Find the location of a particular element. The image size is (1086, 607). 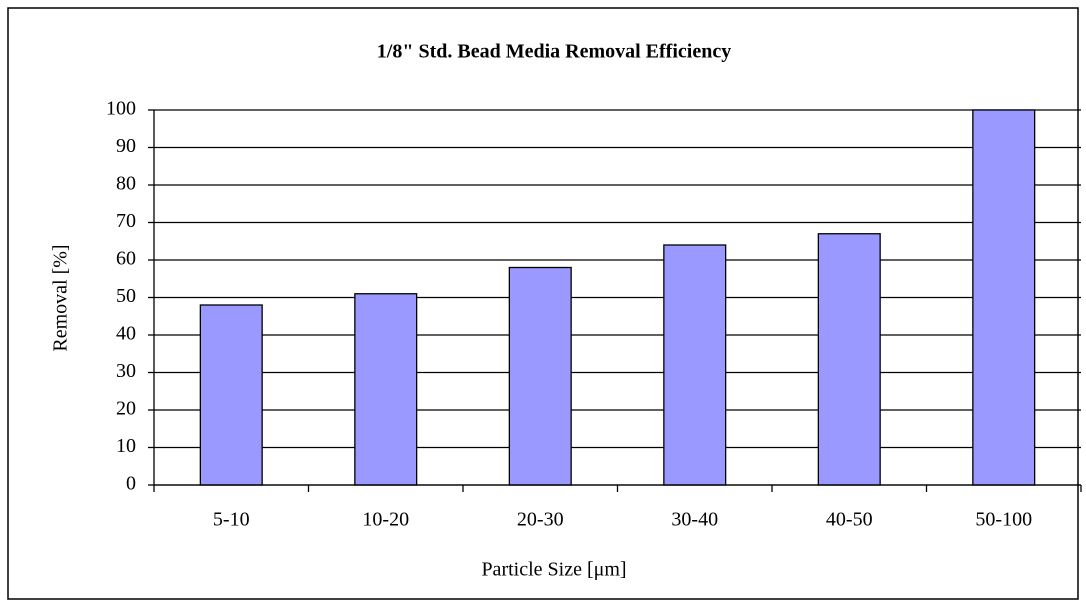

y-tick-label: 0 is located at coordinates (131, 484).